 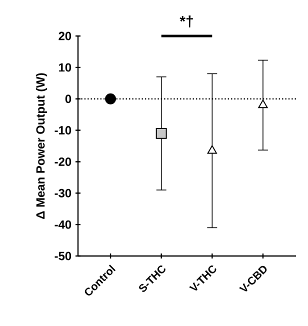 I want to click on y-tick-label: -50, so click(x=63, y=256).